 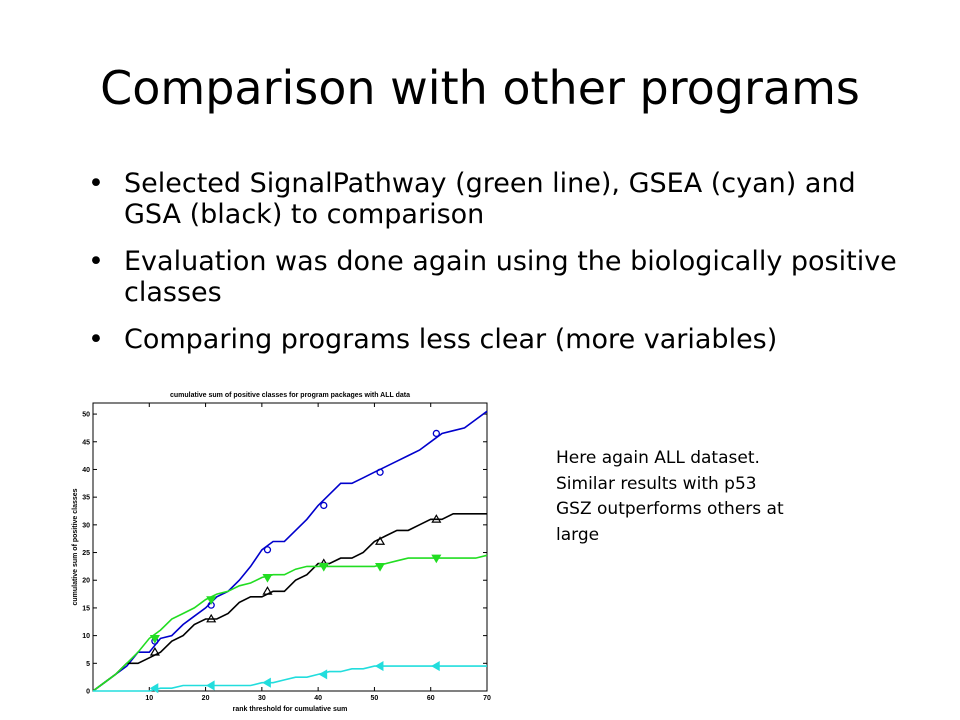 I want to click on y-tick-label: 50, so click(x=86, y=415).